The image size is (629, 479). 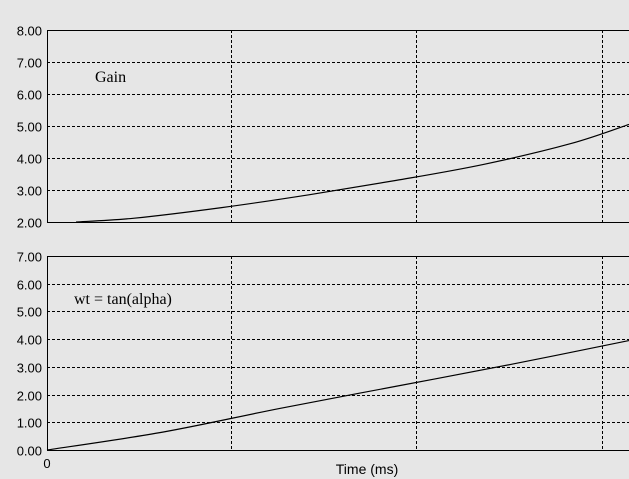 I want to click on wt-x-tick-label: 0, so click(x=46, y=463).